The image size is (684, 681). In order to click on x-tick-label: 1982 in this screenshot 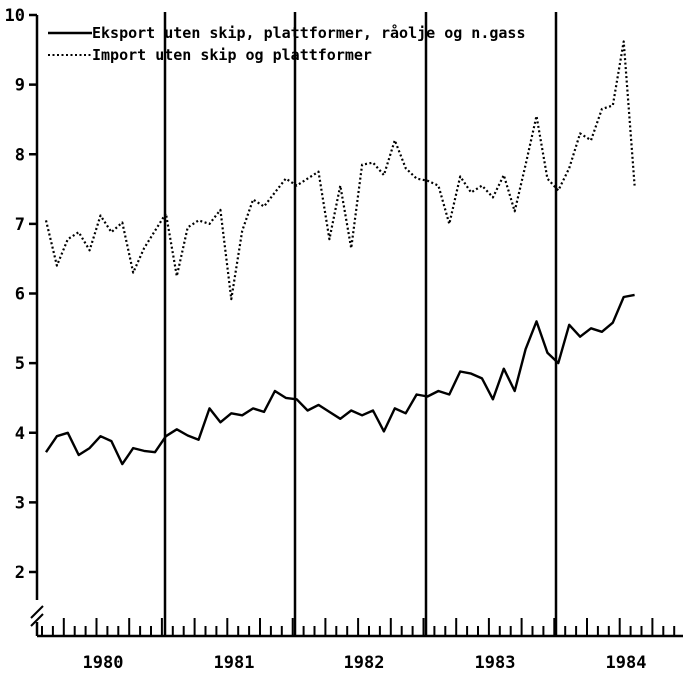, I will do `click(364, 663)`.